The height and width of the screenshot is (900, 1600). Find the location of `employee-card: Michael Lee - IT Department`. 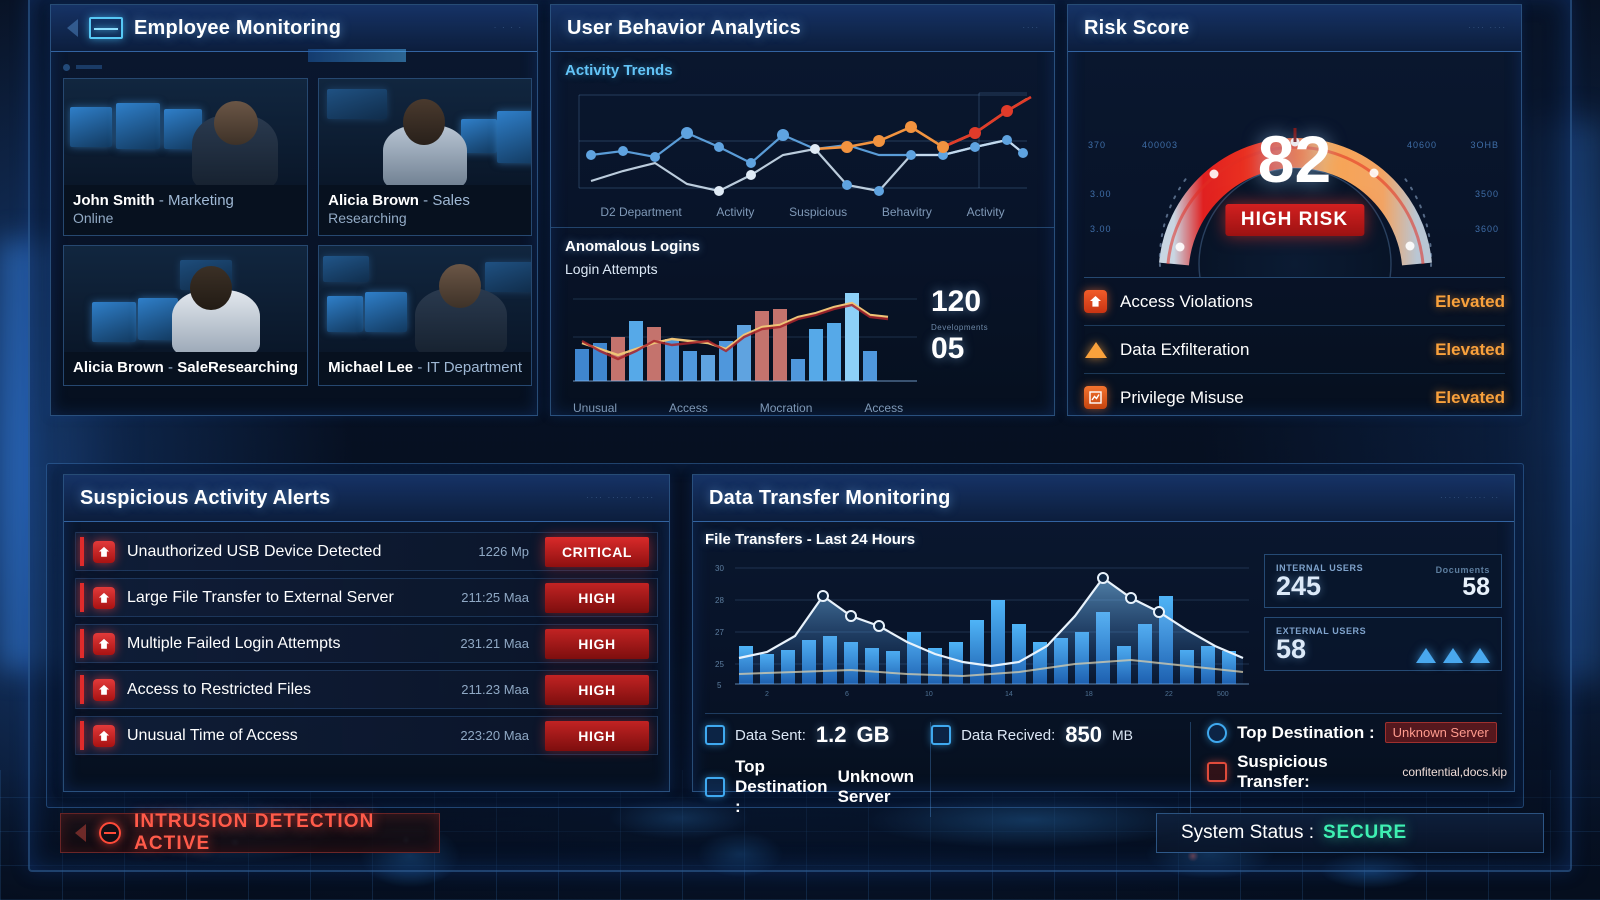

employee-card: Michael Lee - IT Department is located at coordinates (425, 315).